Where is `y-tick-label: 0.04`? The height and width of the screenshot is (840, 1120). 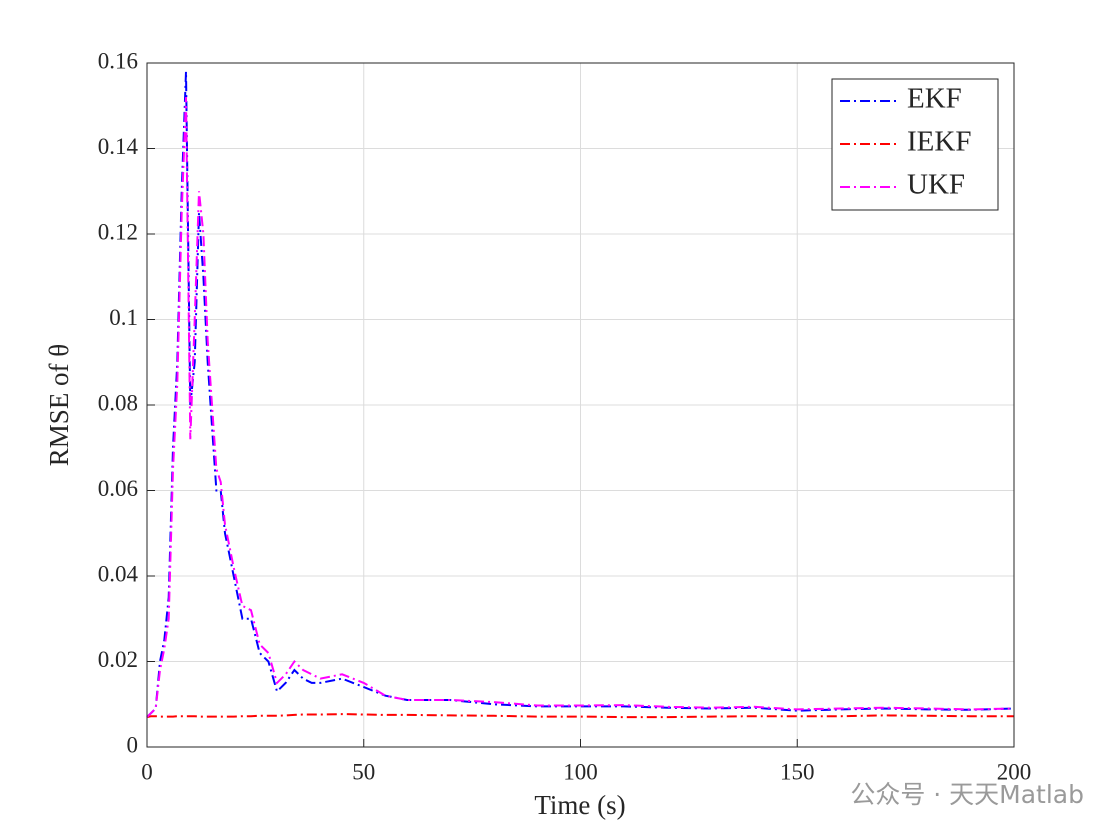
y-tick-label: 0.04 is located at coordinates (118, 573).